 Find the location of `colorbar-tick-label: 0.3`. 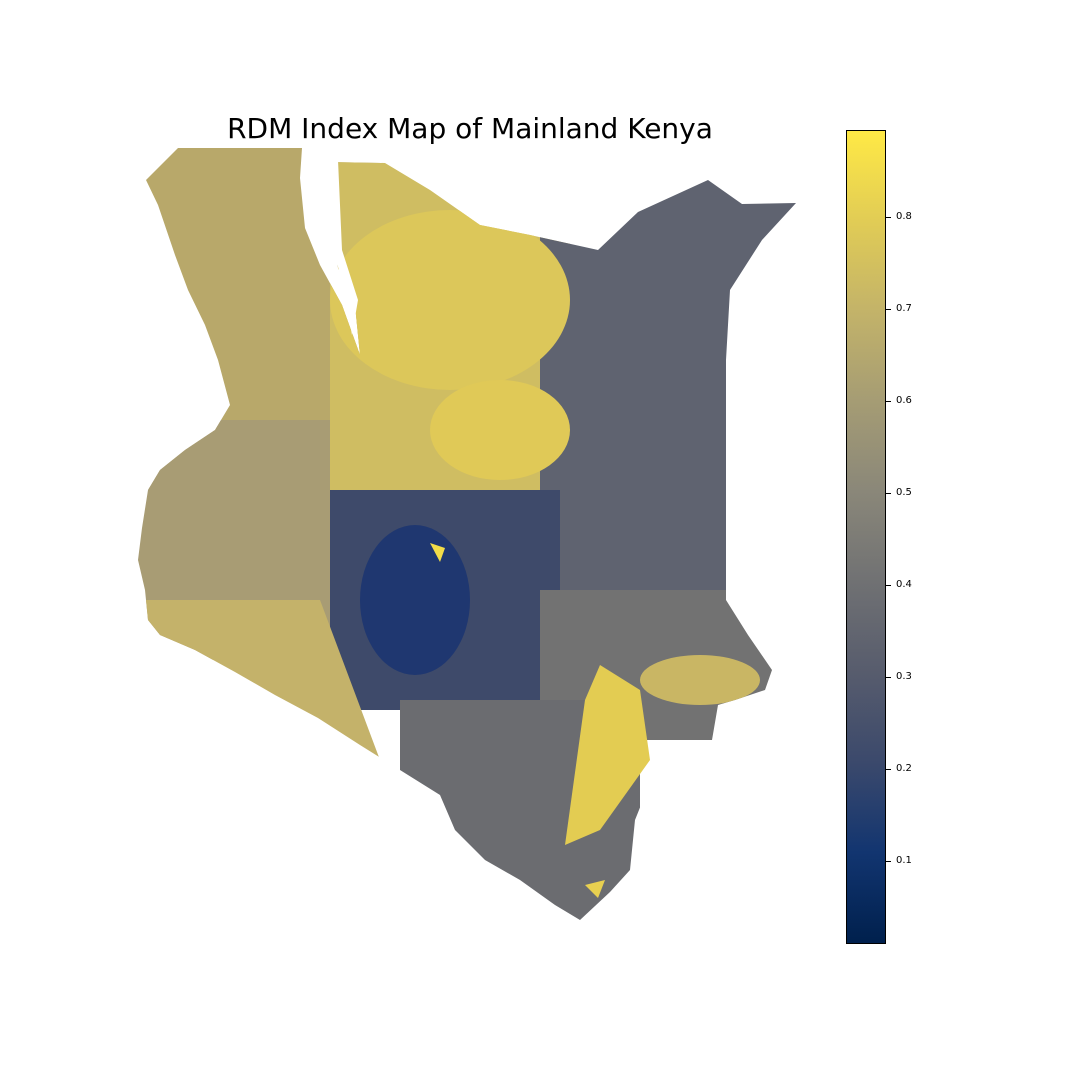

colorbar-tick-label: 0.3 is located at coordinates (904, 676).